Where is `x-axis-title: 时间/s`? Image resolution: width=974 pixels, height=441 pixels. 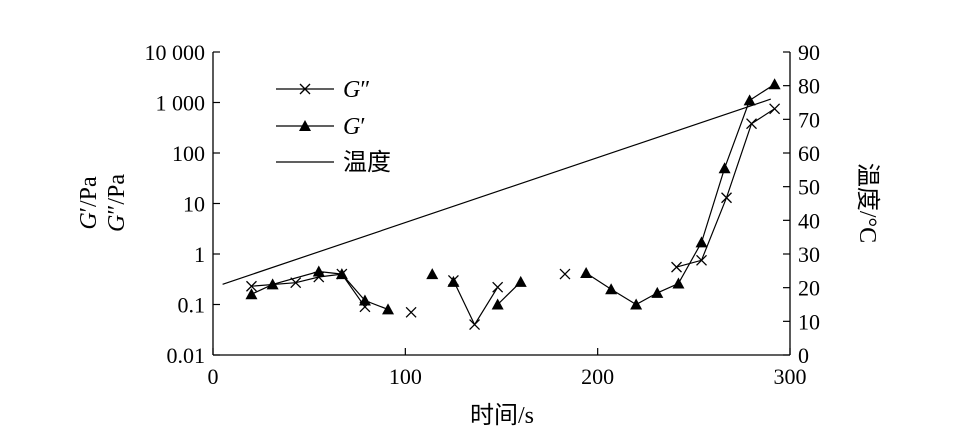
x-axis-title: 时间/s is located at coordinates (502, 415).